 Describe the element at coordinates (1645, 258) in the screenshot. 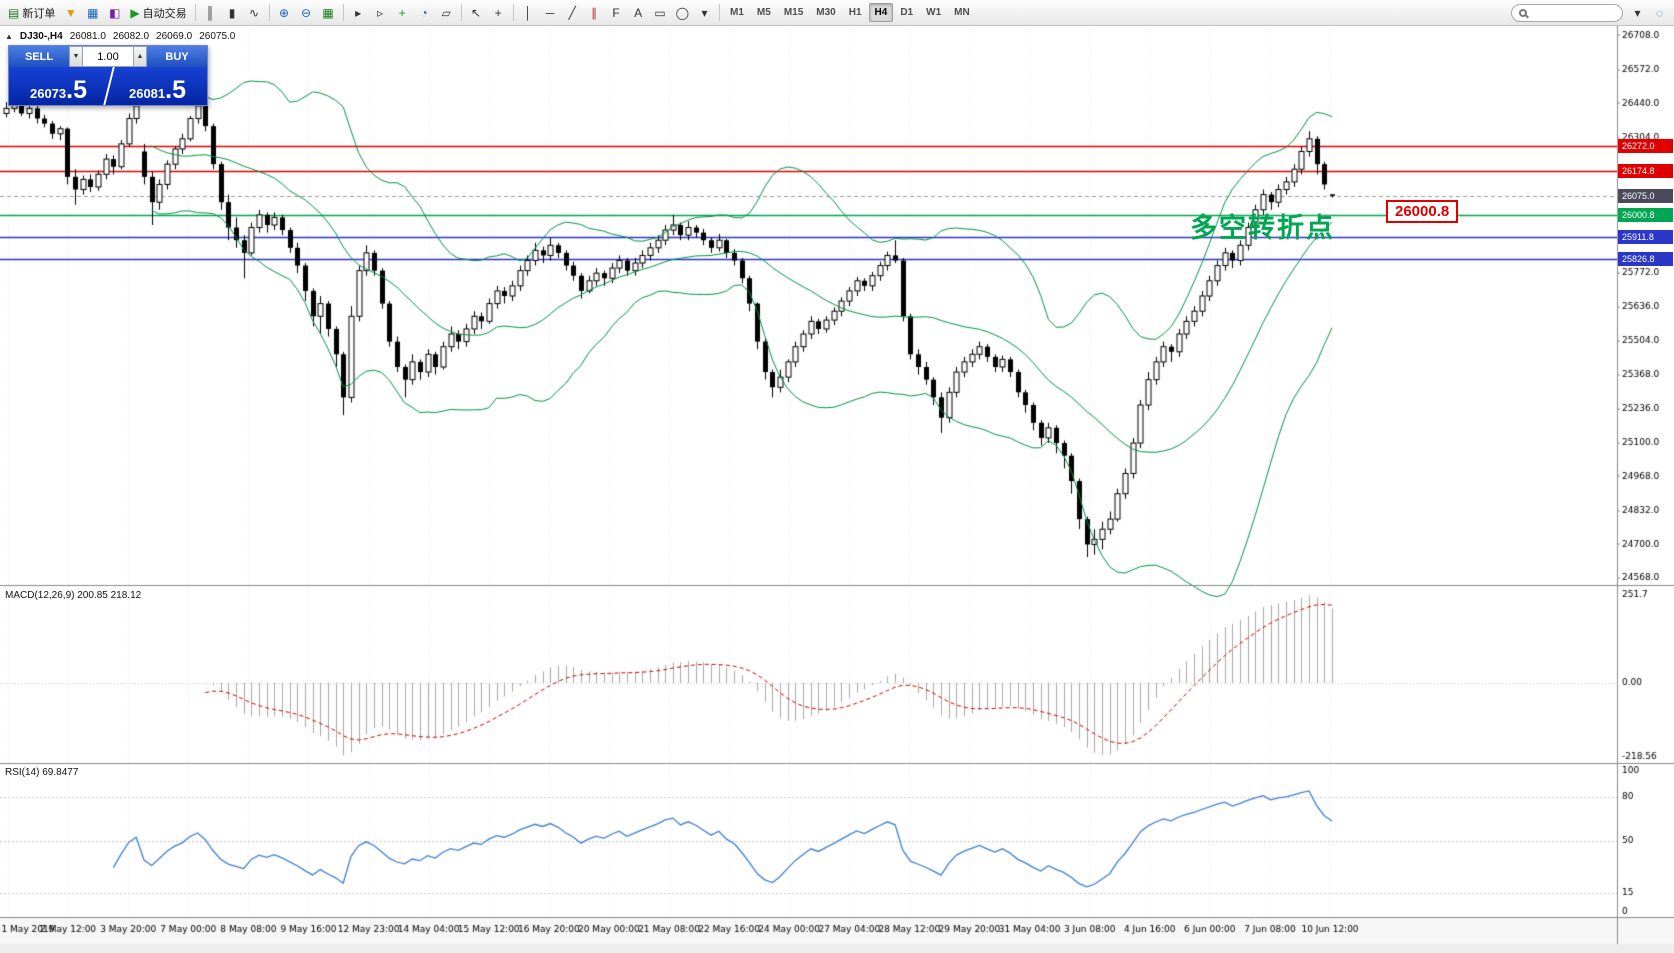

I see `support-lower-price-tag: 25826.8` at that location.